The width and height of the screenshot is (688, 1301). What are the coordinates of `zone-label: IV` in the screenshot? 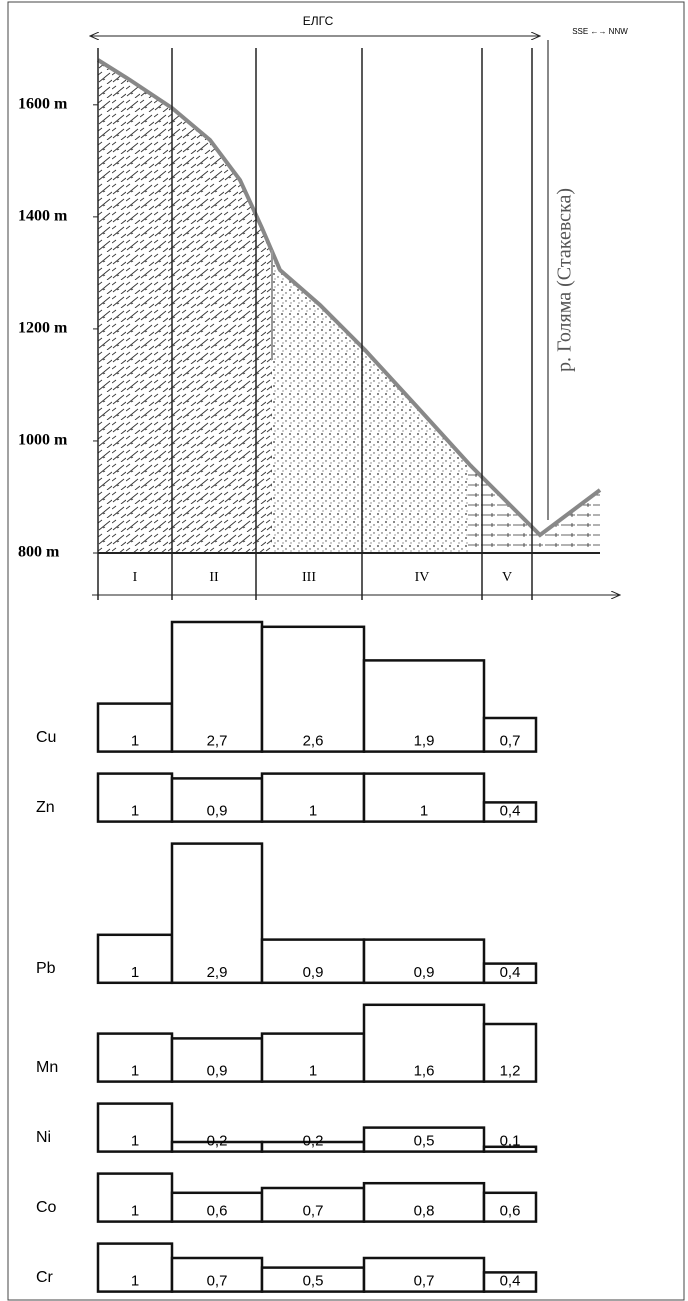 It's located at (422, 577).